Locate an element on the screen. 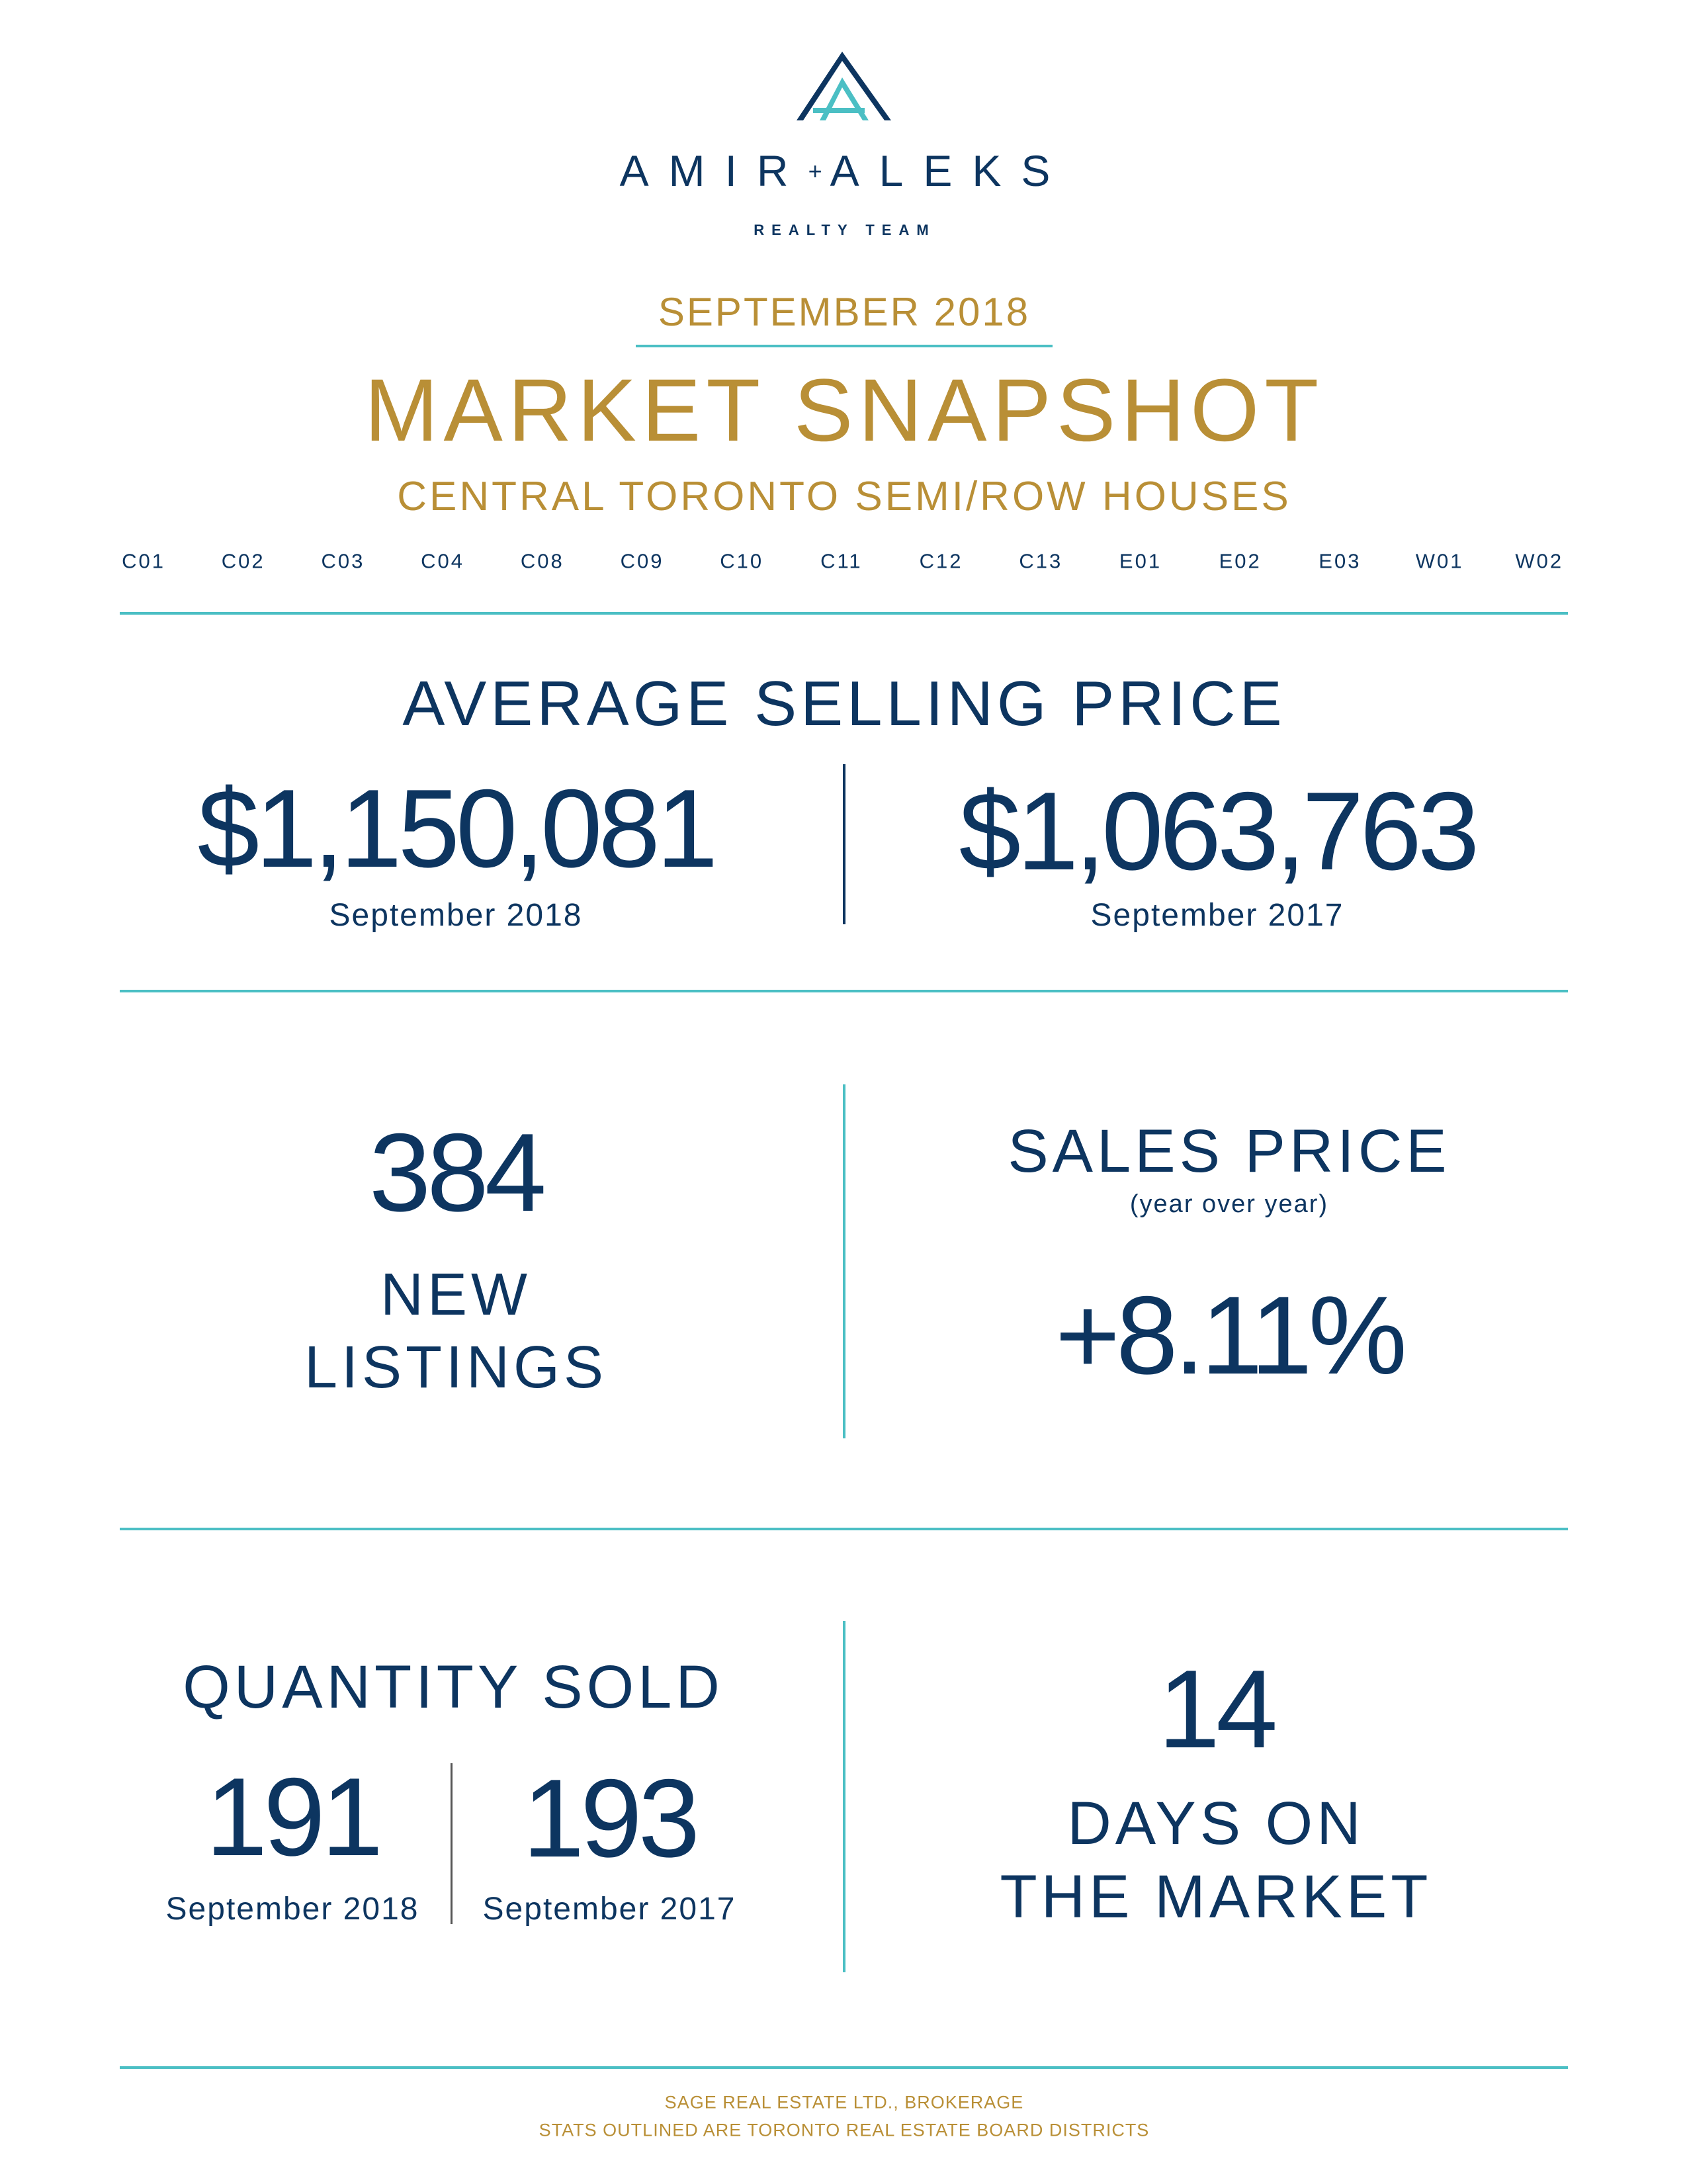 Image resolution: width=1687 pixels, height=2184 pixels. district-code: C04 is located at coordinates (443, 561).